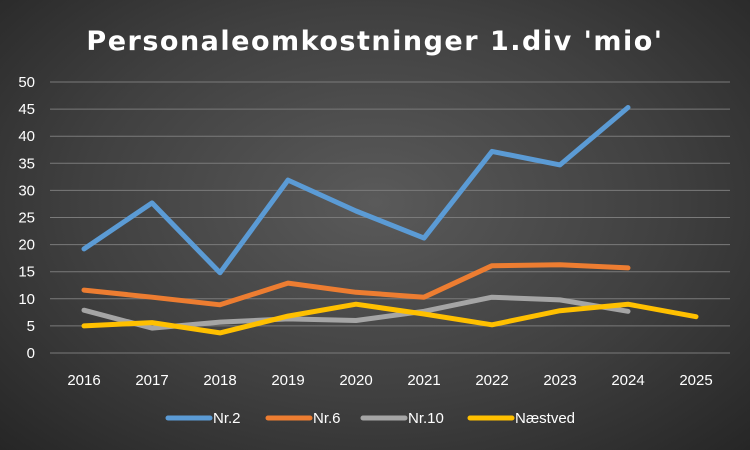 Image resolution: width=750 pixels, height=450 pixels. What do you see at coordinates (26, 245) in the screenshot?
I see `y-tick-label: 20` at bounding box center [26, 245].